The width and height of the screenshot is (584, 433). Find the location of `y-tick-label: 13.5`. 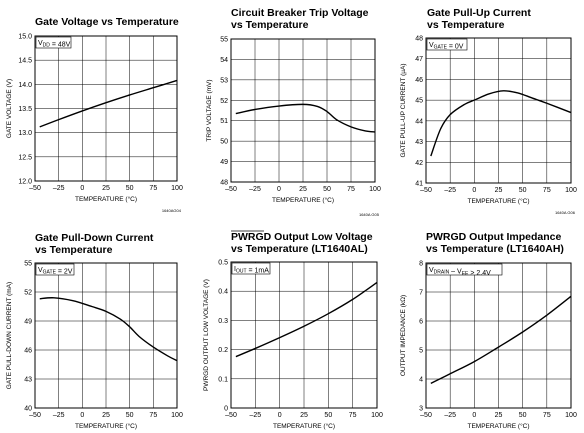

y-tick-label: 13.5 is located at coordinates (25, 109).